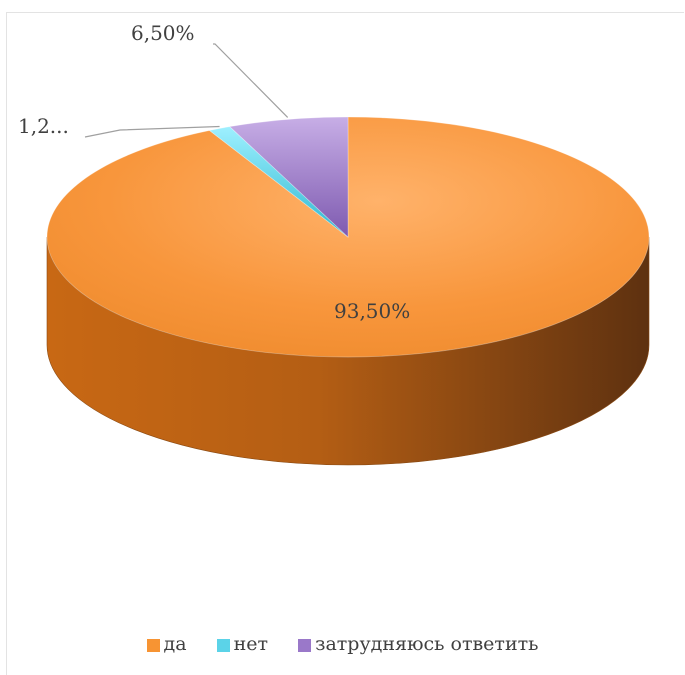 This screenshot has height=675, width=685. Describe the element at coordinates (175, 644) in the screenshot. I see `legend-label-da: да` at that location.